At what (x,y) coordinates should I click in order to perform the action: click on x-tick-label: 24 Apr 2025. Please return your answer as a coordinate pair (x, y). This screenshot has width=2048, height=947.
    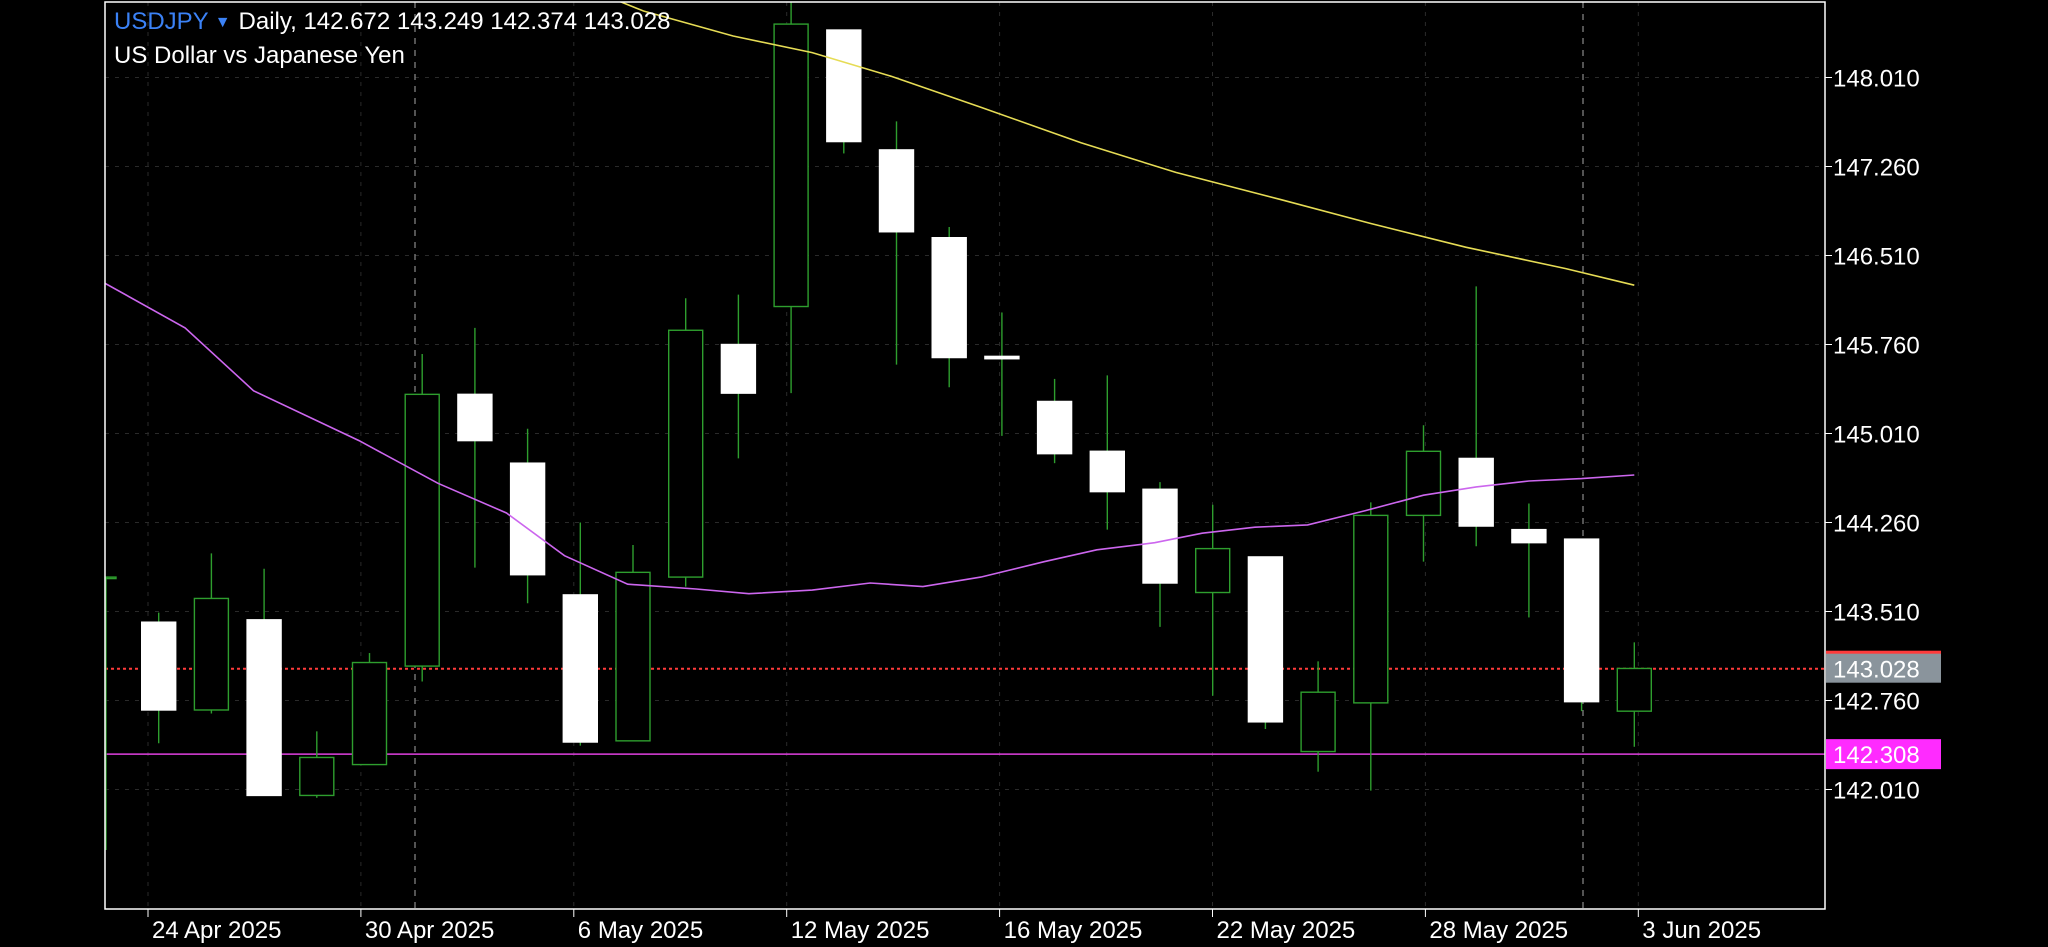
    Looking at the image, I should click on (216, 930).